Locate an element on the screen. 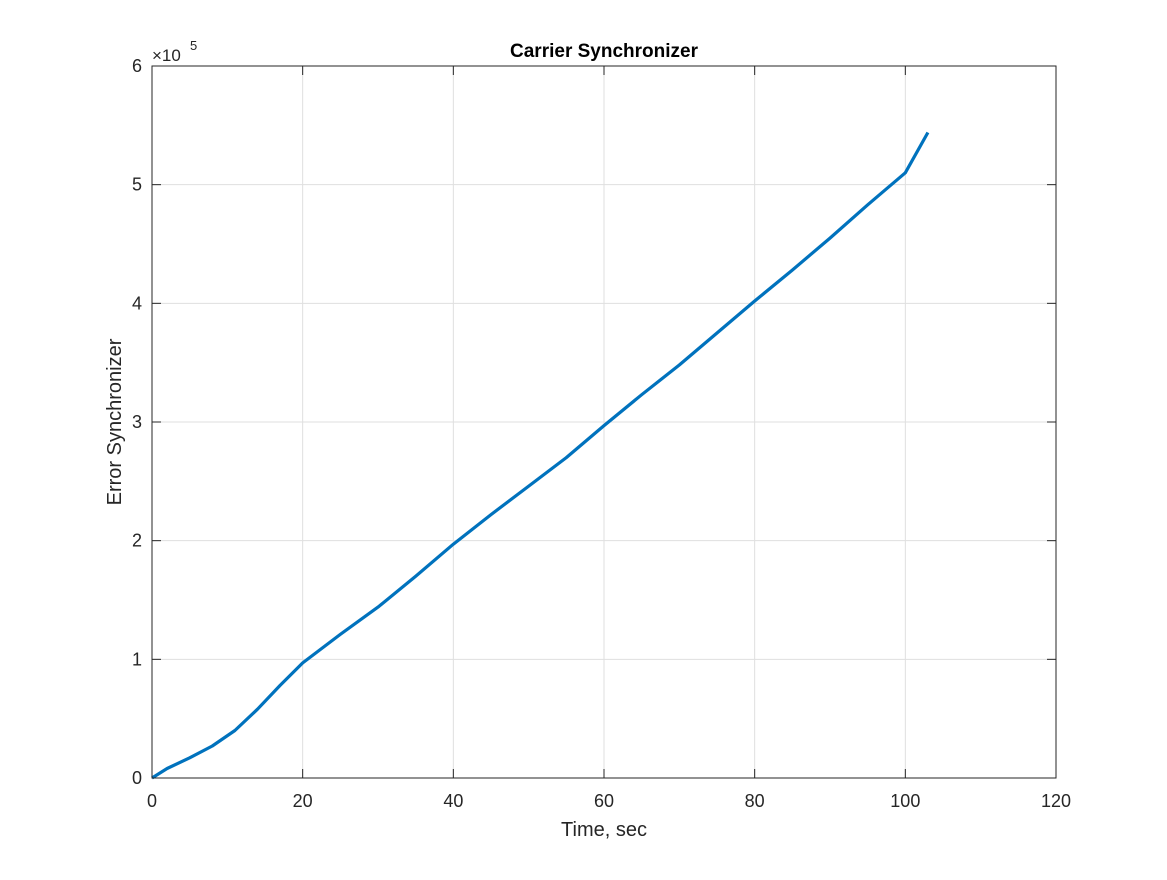 This screenshot has height=880, width=1167. y-tick-label: 0 is located at coordinates (137, 778).